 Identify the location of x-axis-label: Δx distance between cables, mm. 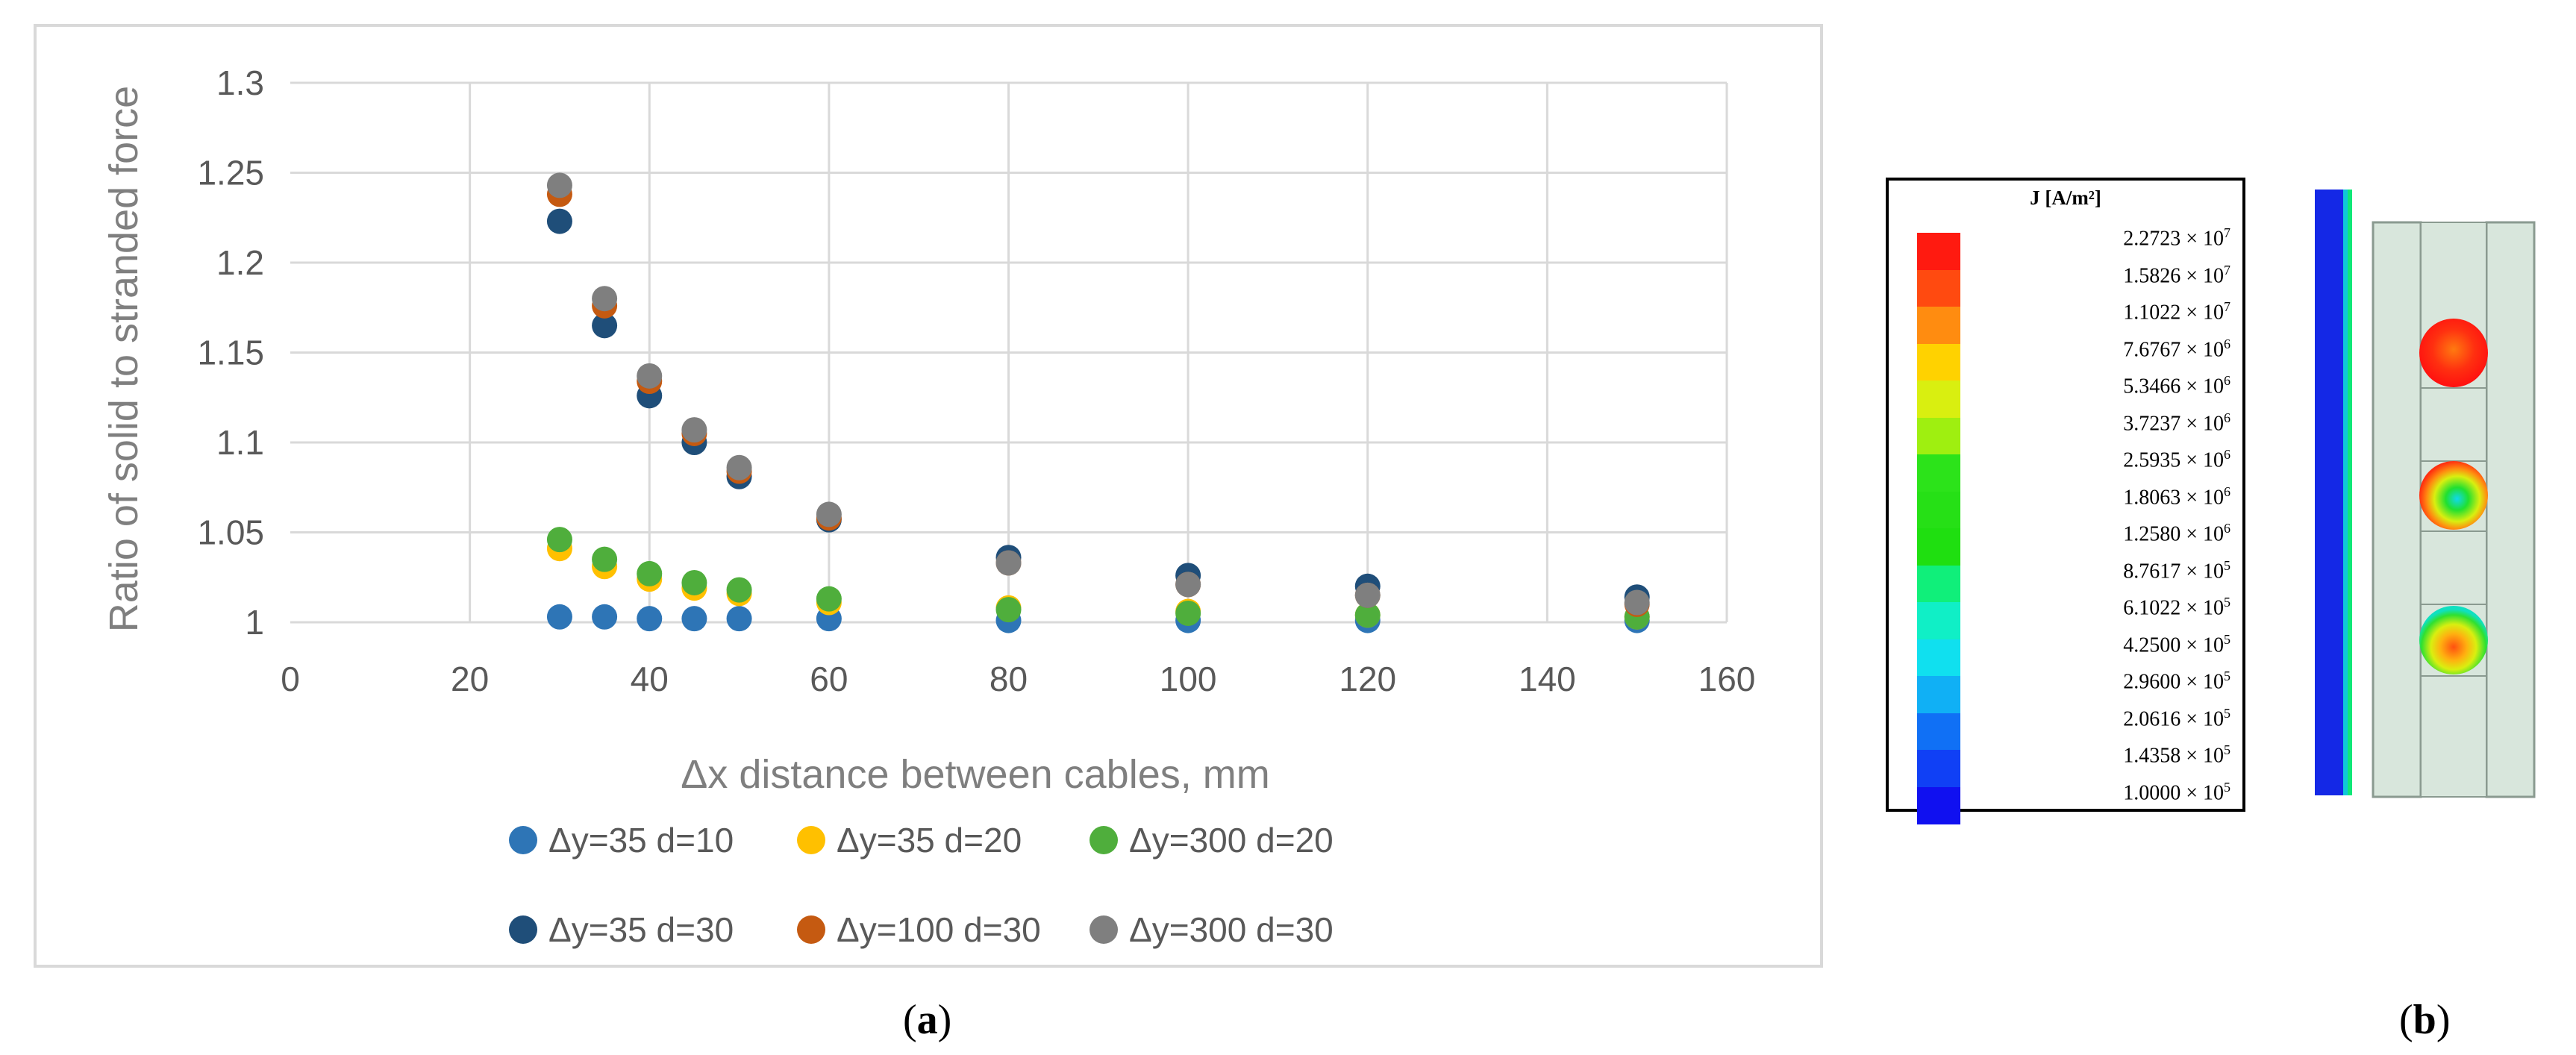
(975, 774).